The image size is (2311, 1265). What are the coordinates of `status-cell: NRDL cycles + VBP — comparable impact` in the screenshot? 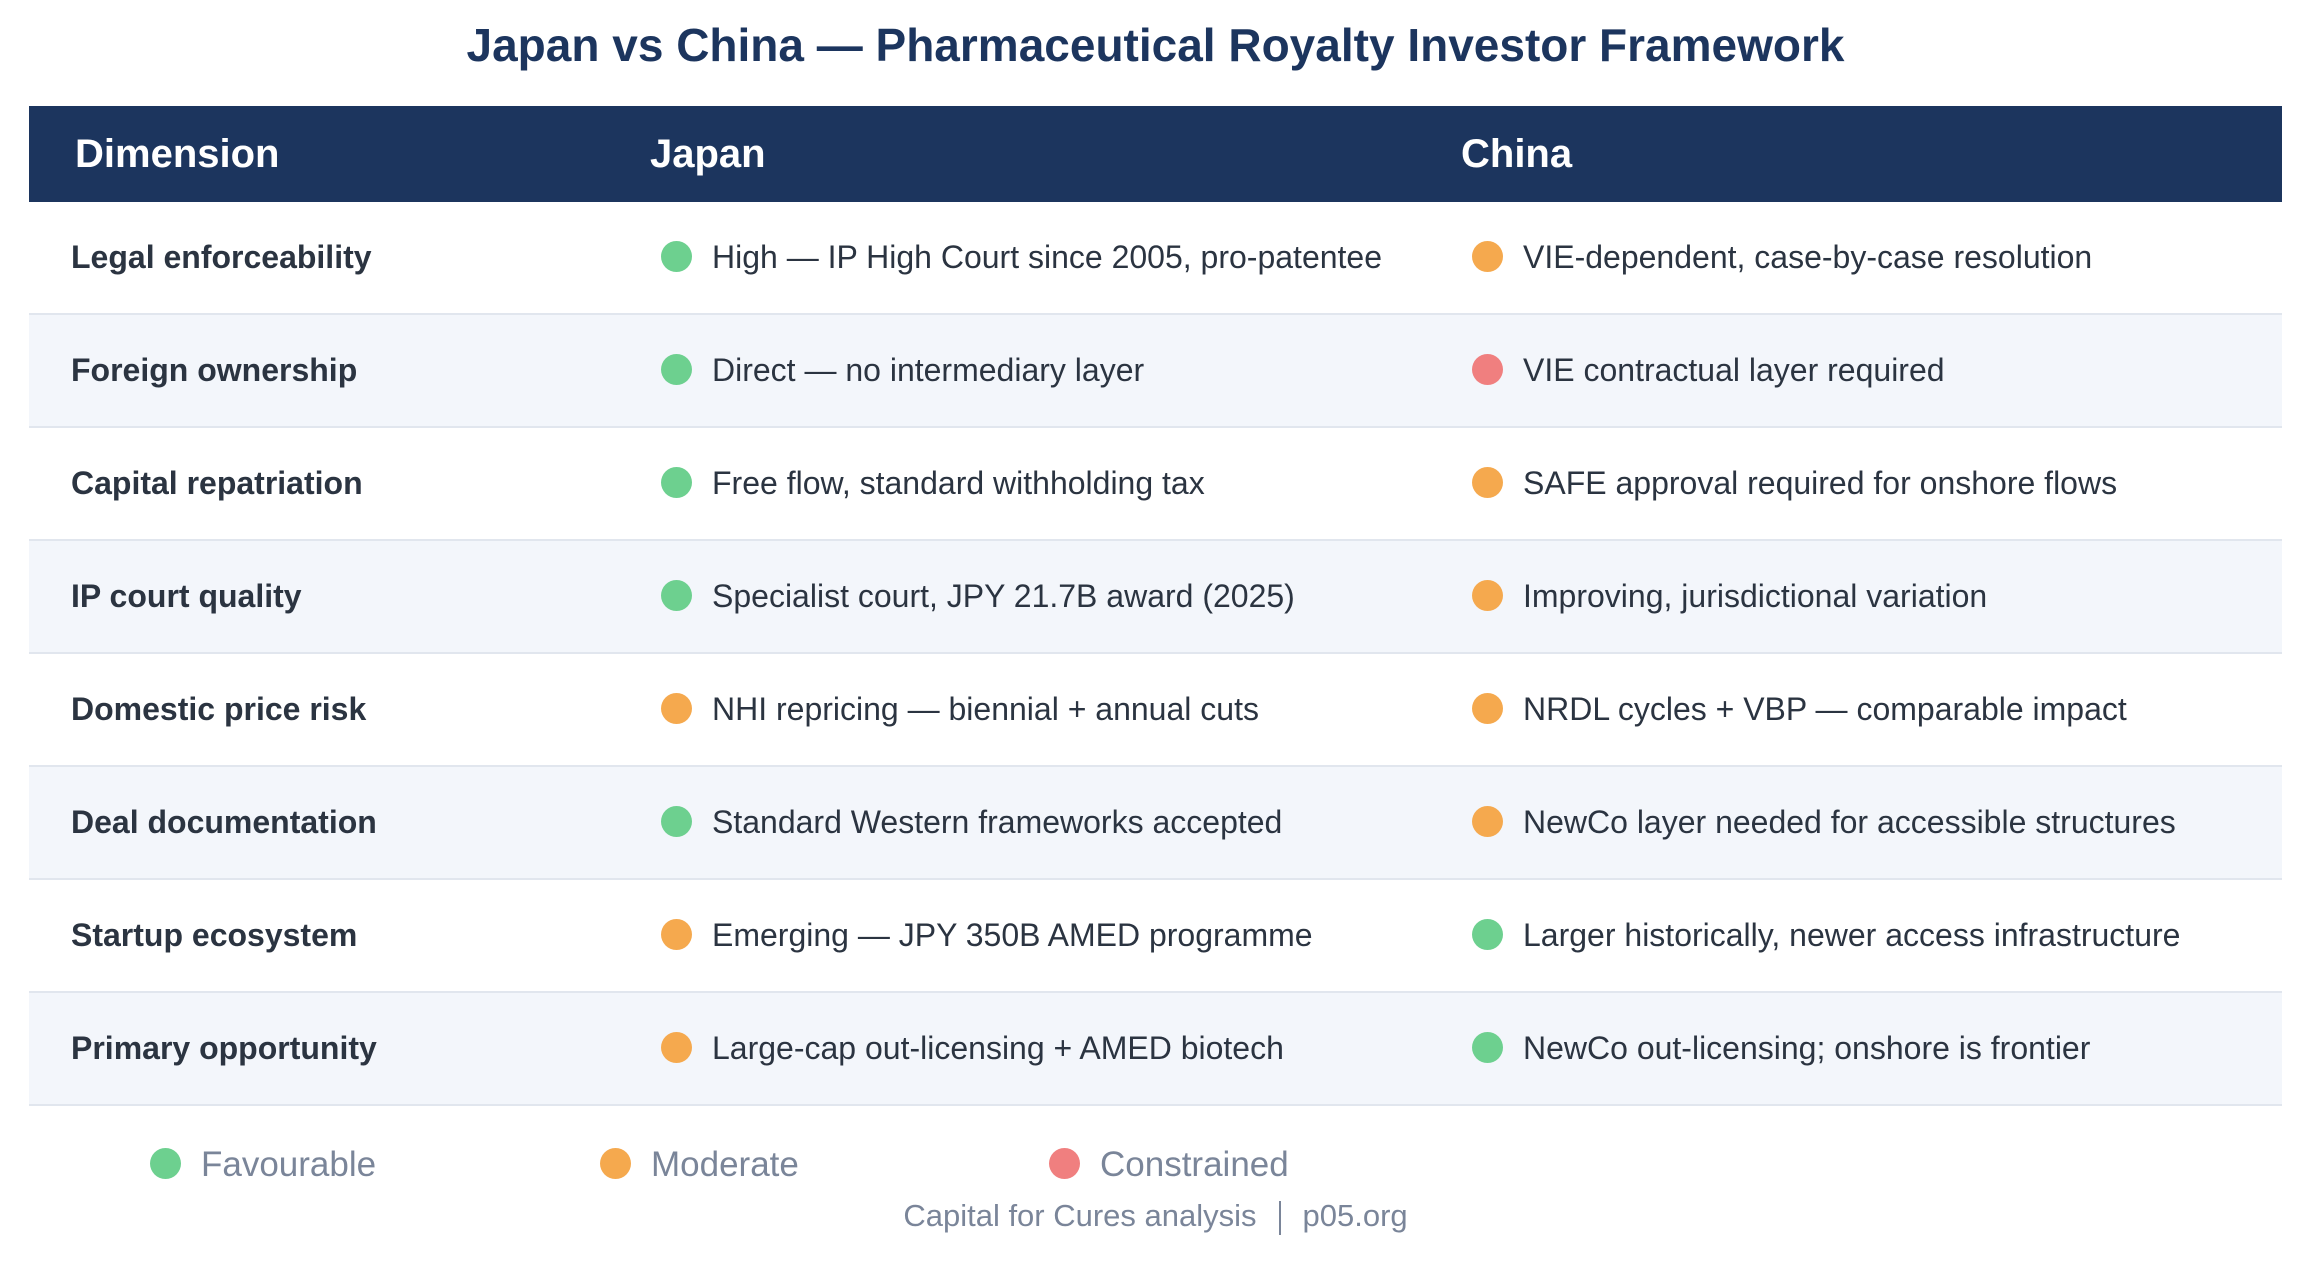 It's located at (1799, 709).